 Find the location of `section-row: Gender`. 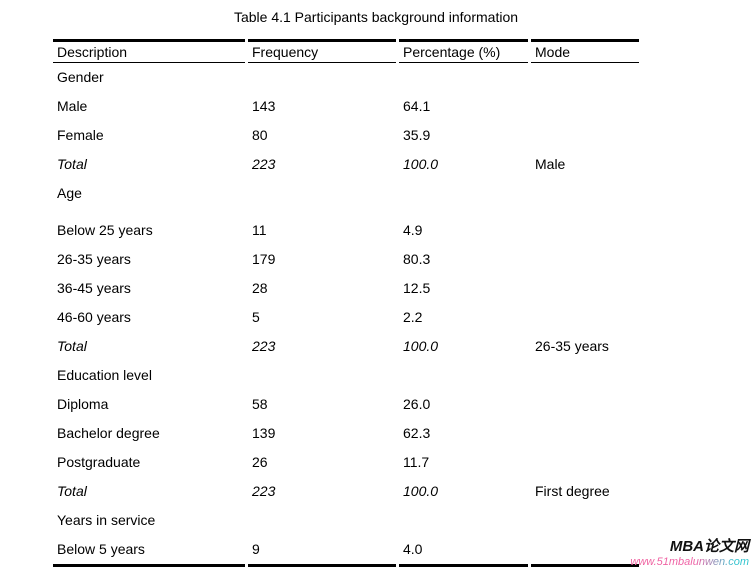

section-row: Gender is located at coordinates (346, 77).